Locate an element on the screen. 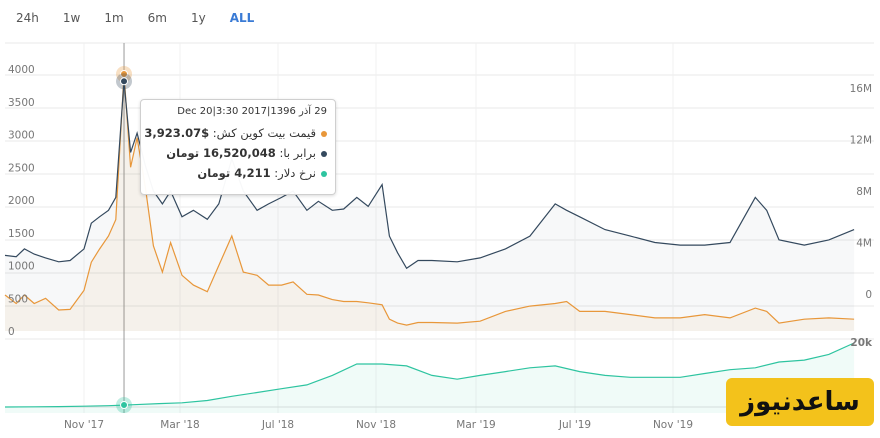  y-left-tick: 3000 is located at coordinates (21, 136).